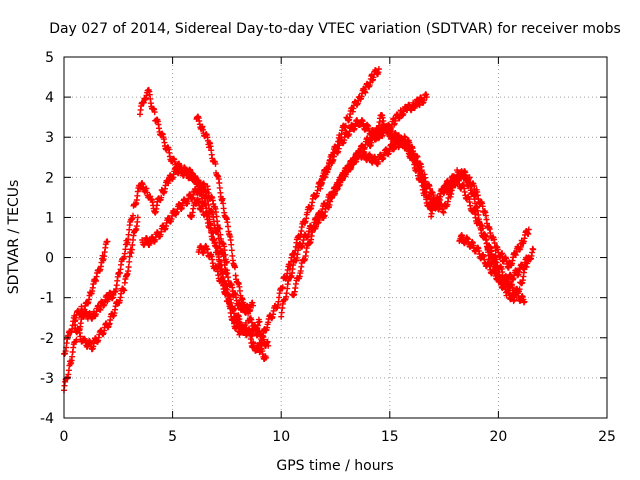  I want to click on y-tick-label: -4, so click(47, 419).